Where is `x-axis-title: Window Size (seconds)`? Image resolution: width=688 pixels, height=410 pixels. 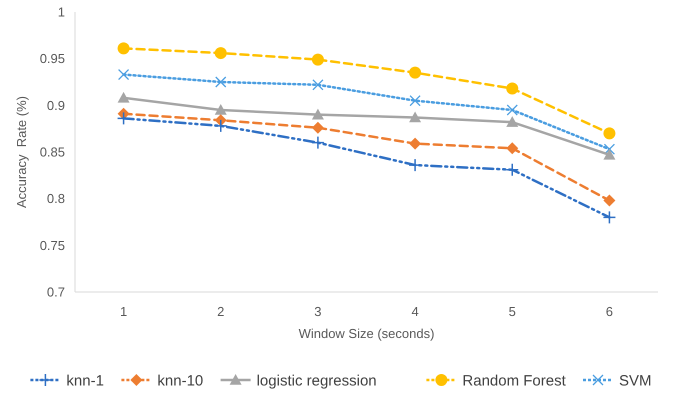
x-axis-title: Window Size (seconds) is located at coordinates (366, 333).